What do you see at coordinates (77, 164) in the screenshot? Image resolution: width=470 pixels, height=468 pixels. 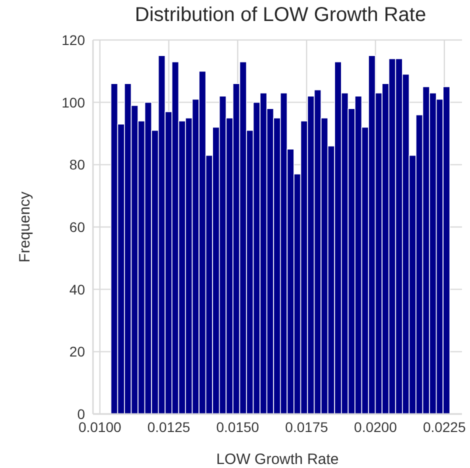 I see `y-tick-label: 80` at bounding box center [77, 164].